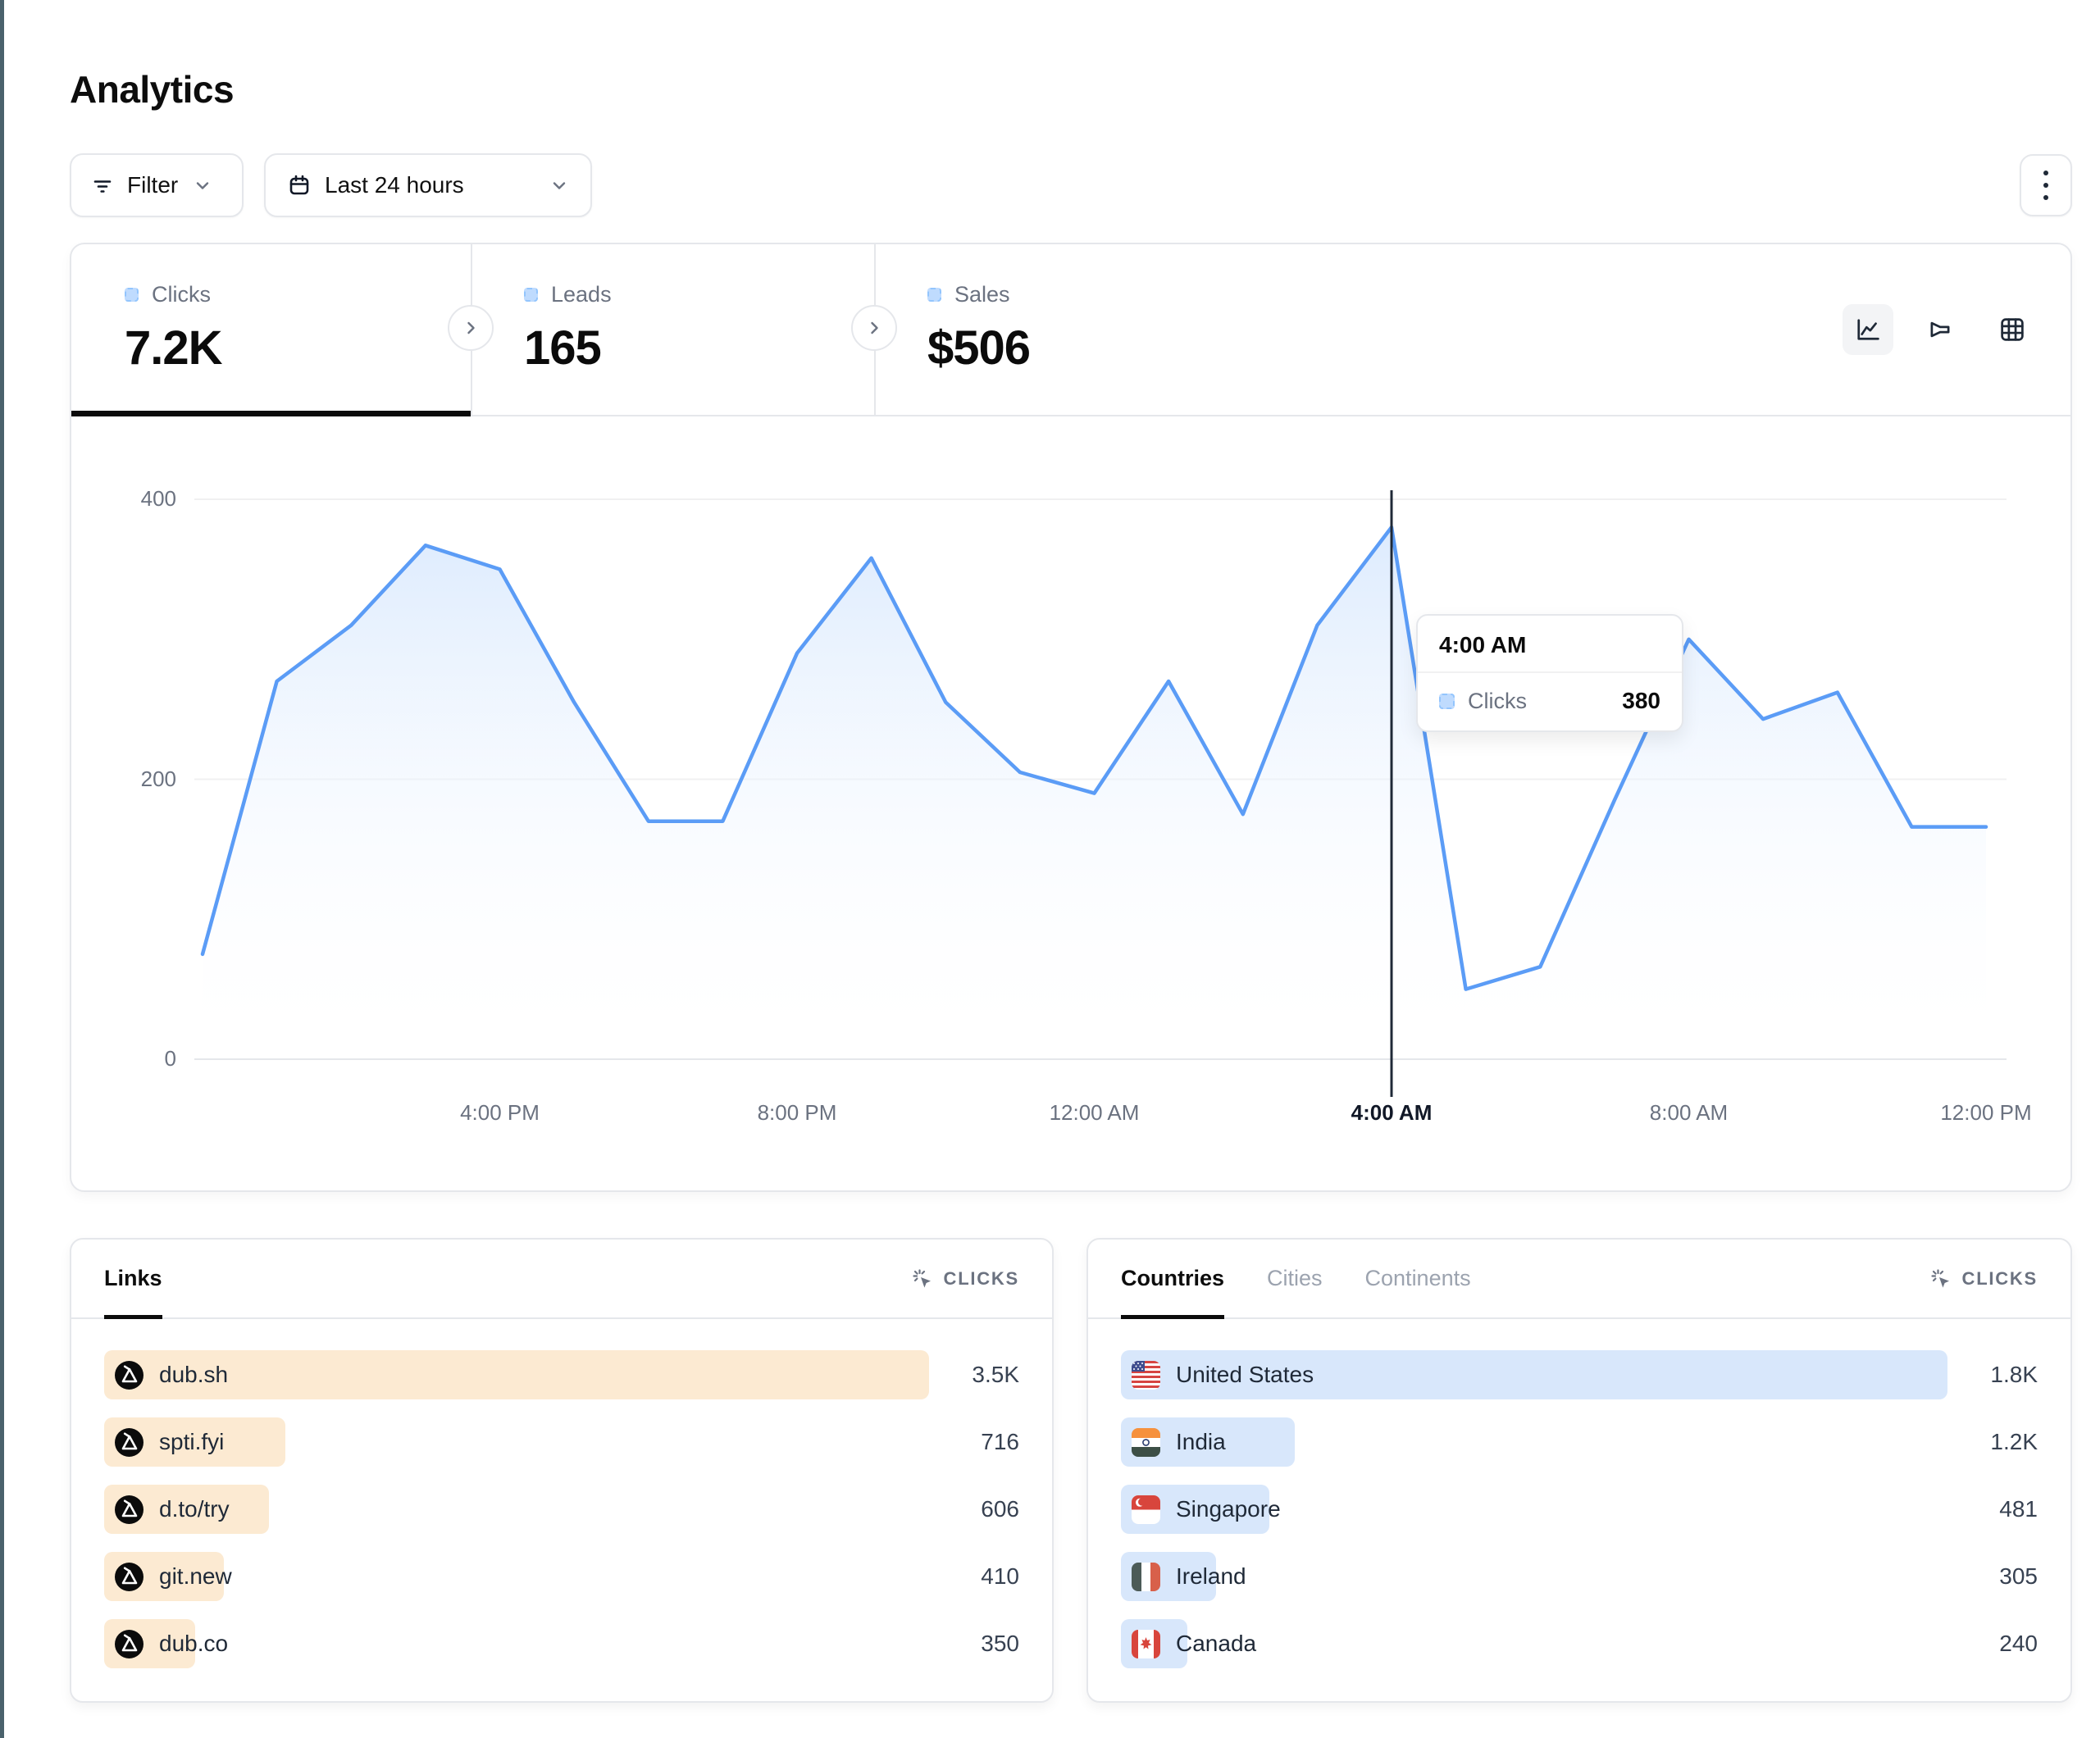 Image resolution: width=2100 pixels, height=1738 pixels. Describe the element at coordinates (194, 1374) in the screenshot. I see `link-label: dub.sh` at that location.